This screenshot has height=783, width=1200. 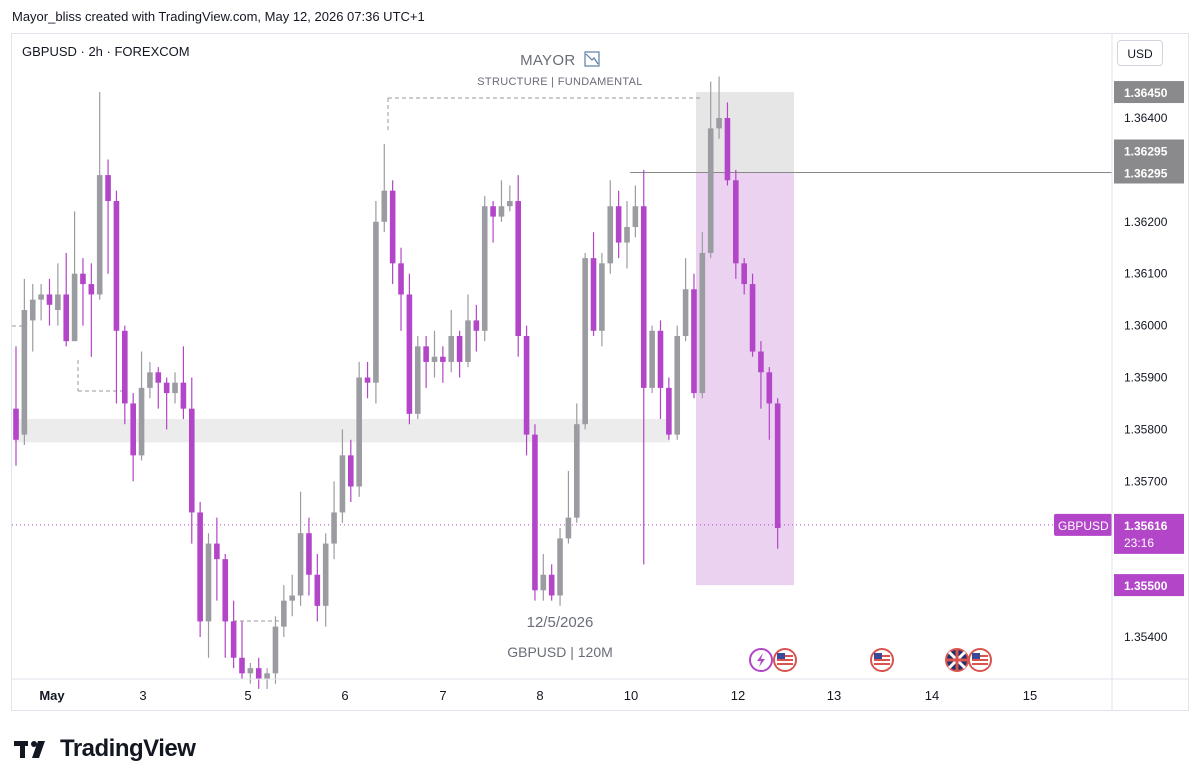 I want to click on current-price-box, so click(x=1149, y=533).